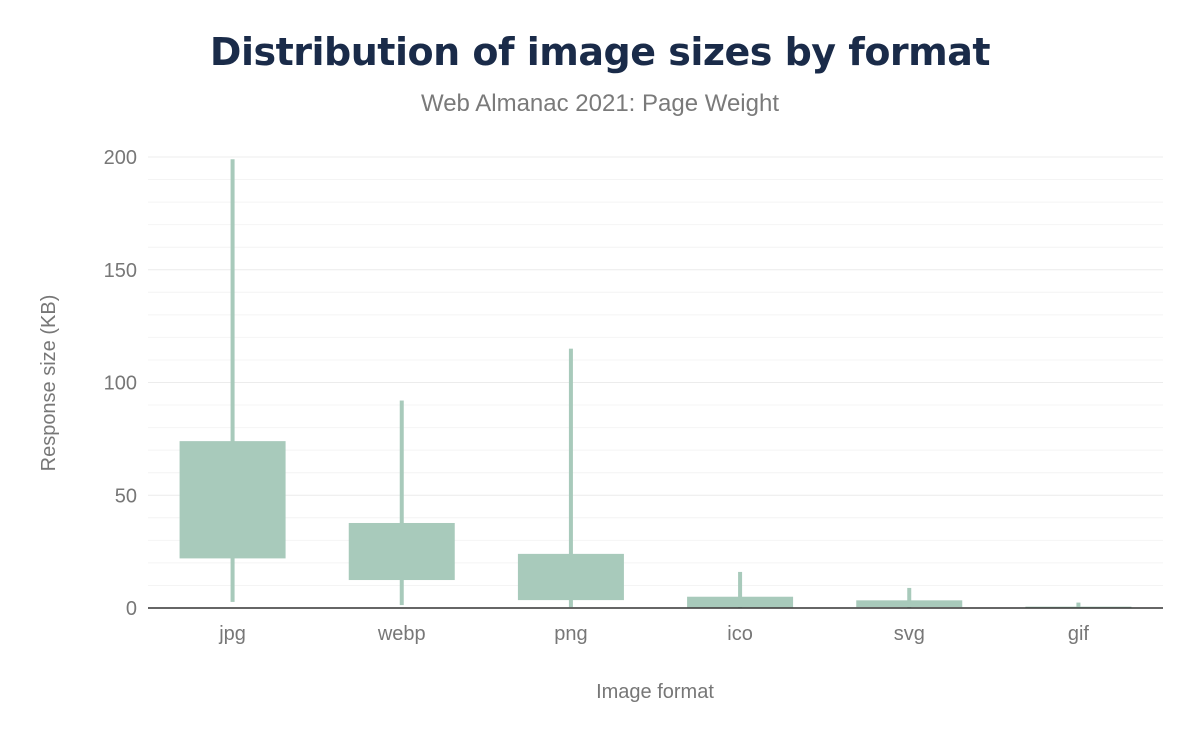 This screenshot has width=1200, height=742. Describe the element at coordinates (600, 52) in the screenshot. I see `chart-title: Distribution of image sizes by format` at that location.